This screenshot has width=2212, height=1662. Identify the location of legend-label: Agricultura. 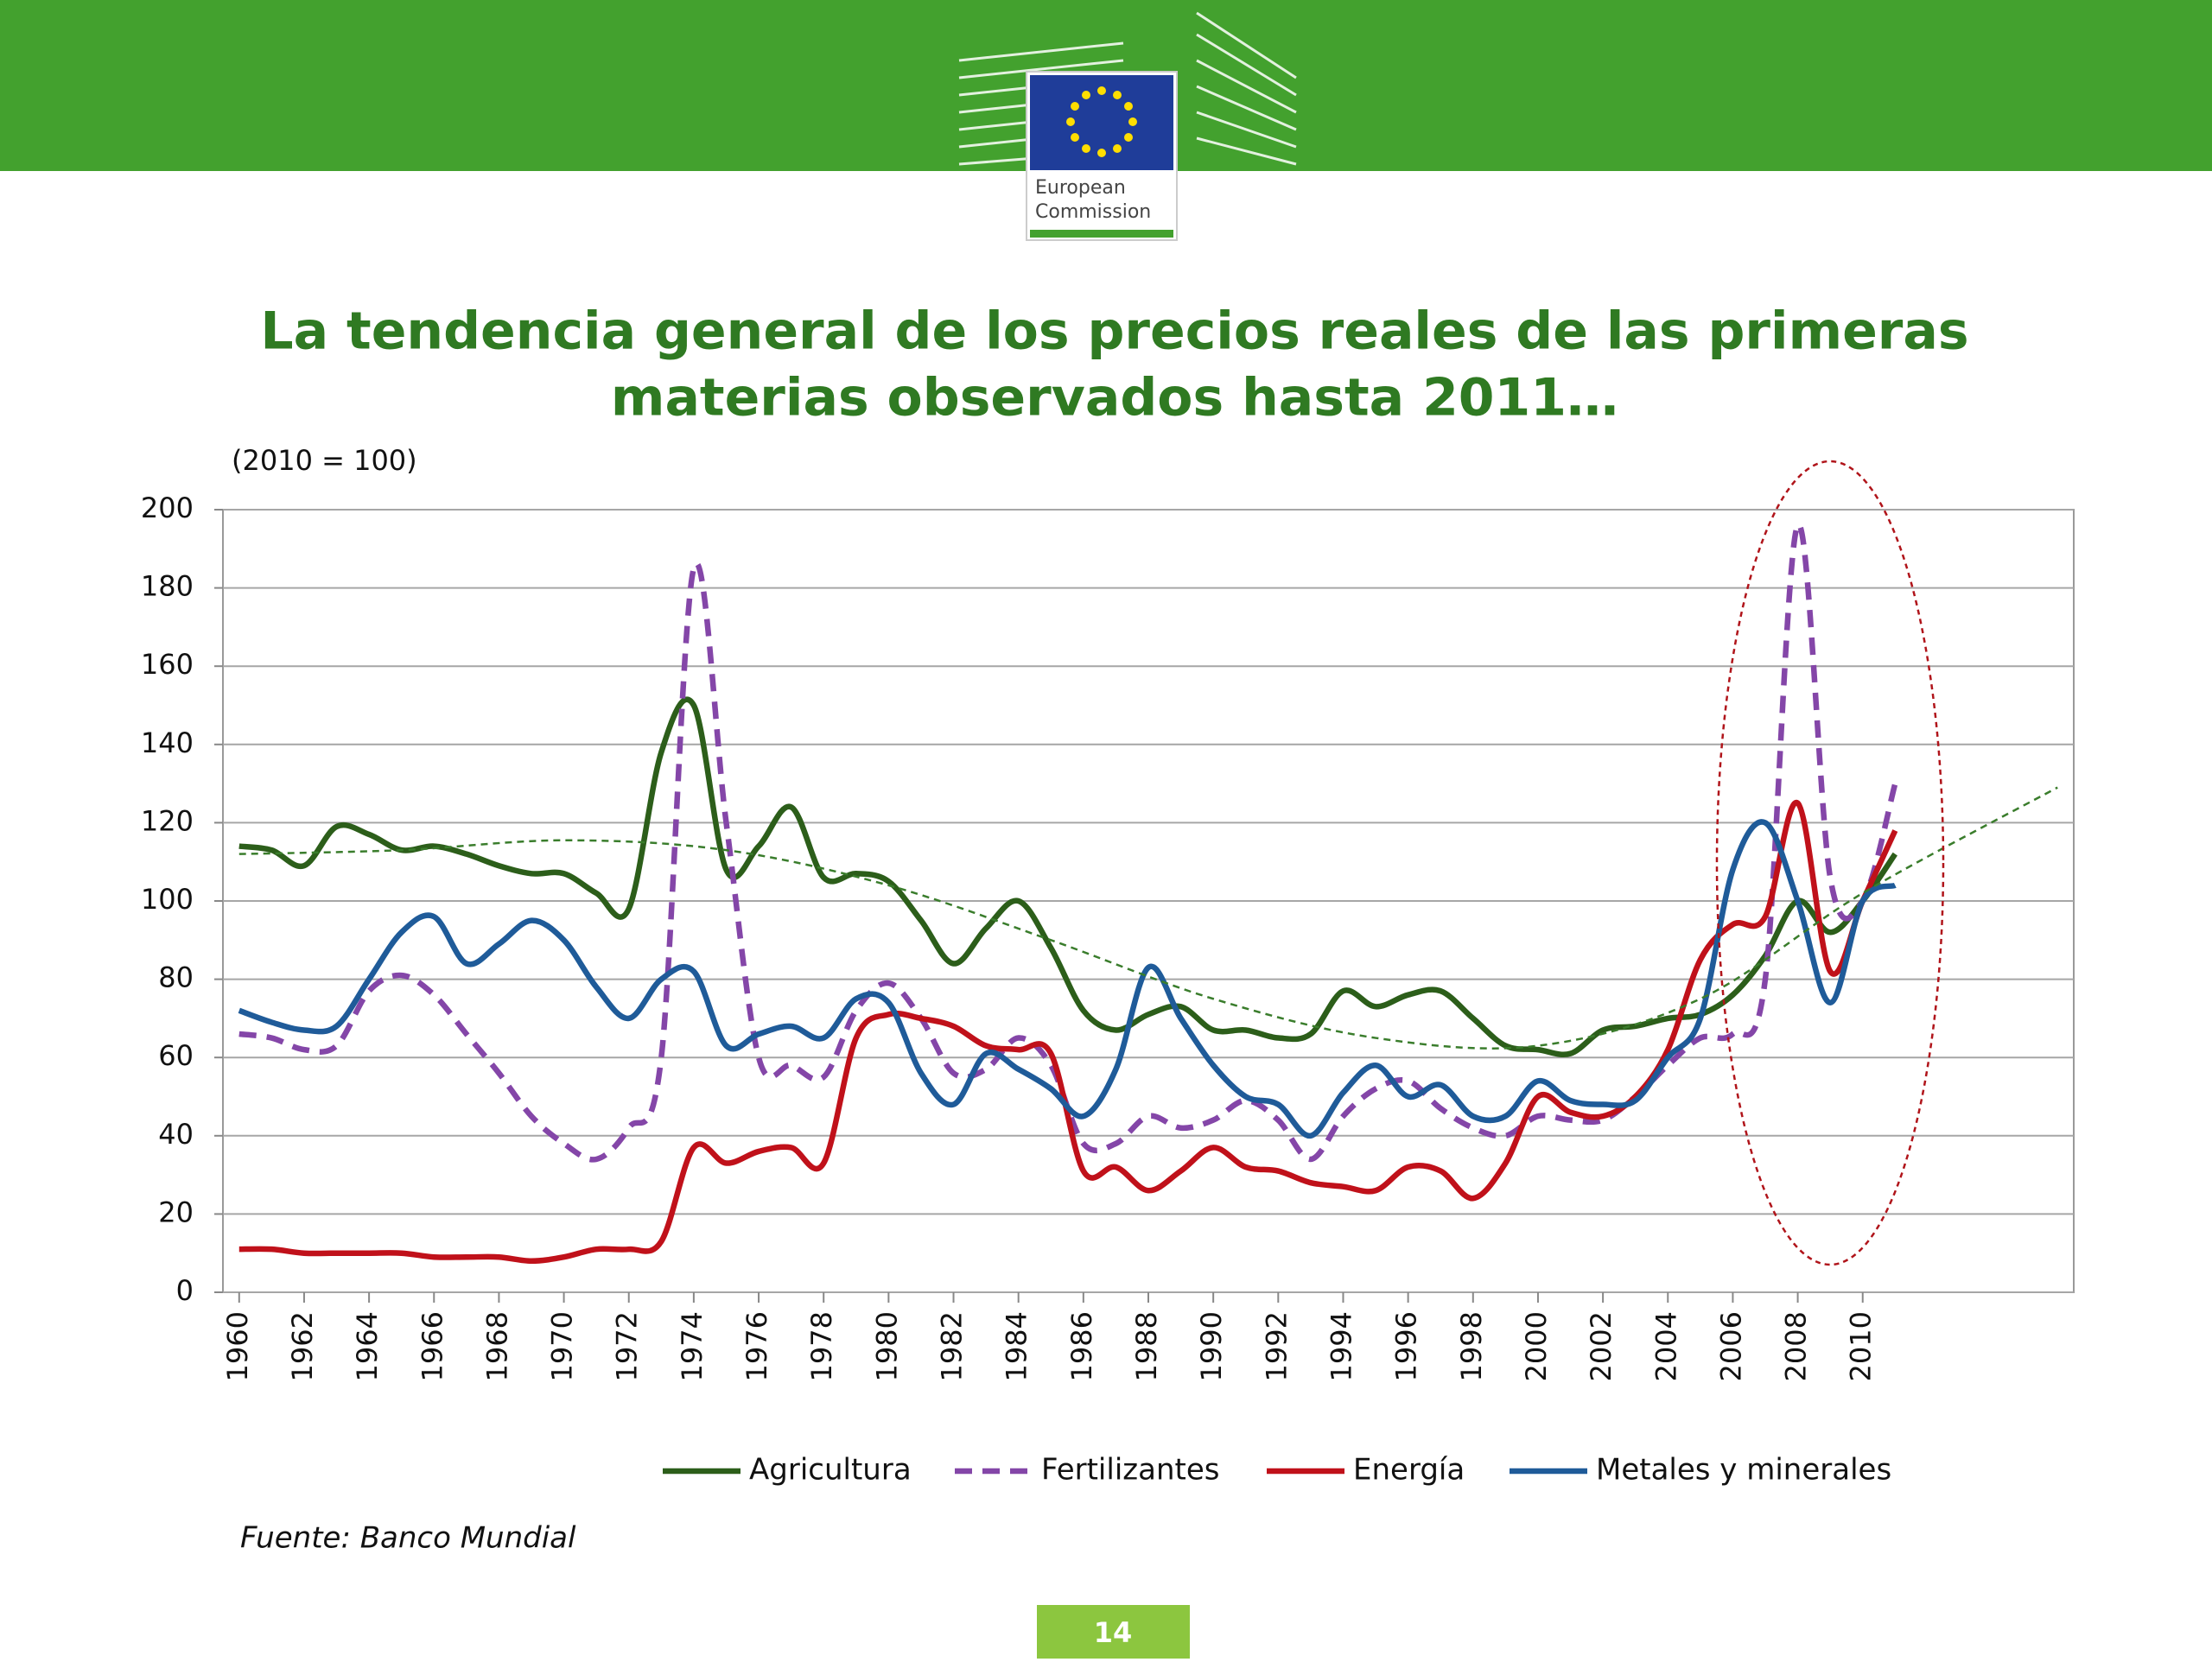
(830, 1470).